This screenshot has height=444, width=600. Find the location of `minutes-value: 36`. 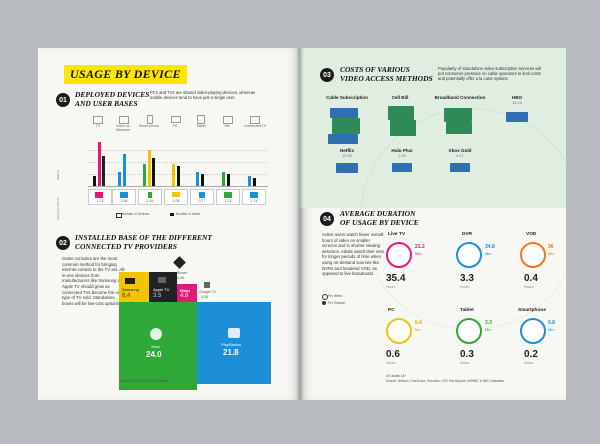

minutes-value: 36 is located at coordinates (551, 247).